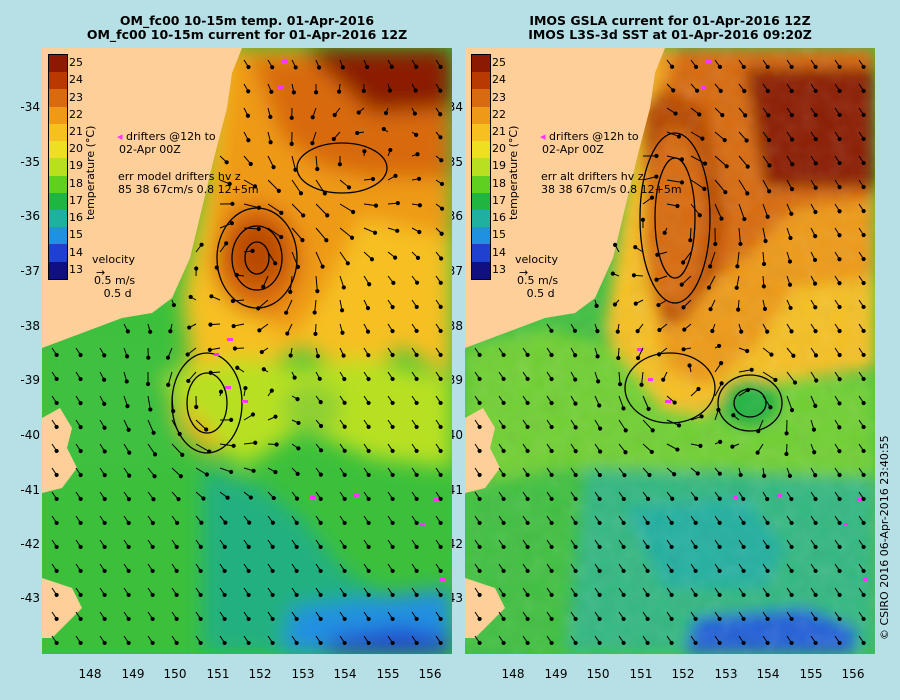  Describe the element at coordinates (58, 167) in the screenshot. I see `left-colorbar` at that location.